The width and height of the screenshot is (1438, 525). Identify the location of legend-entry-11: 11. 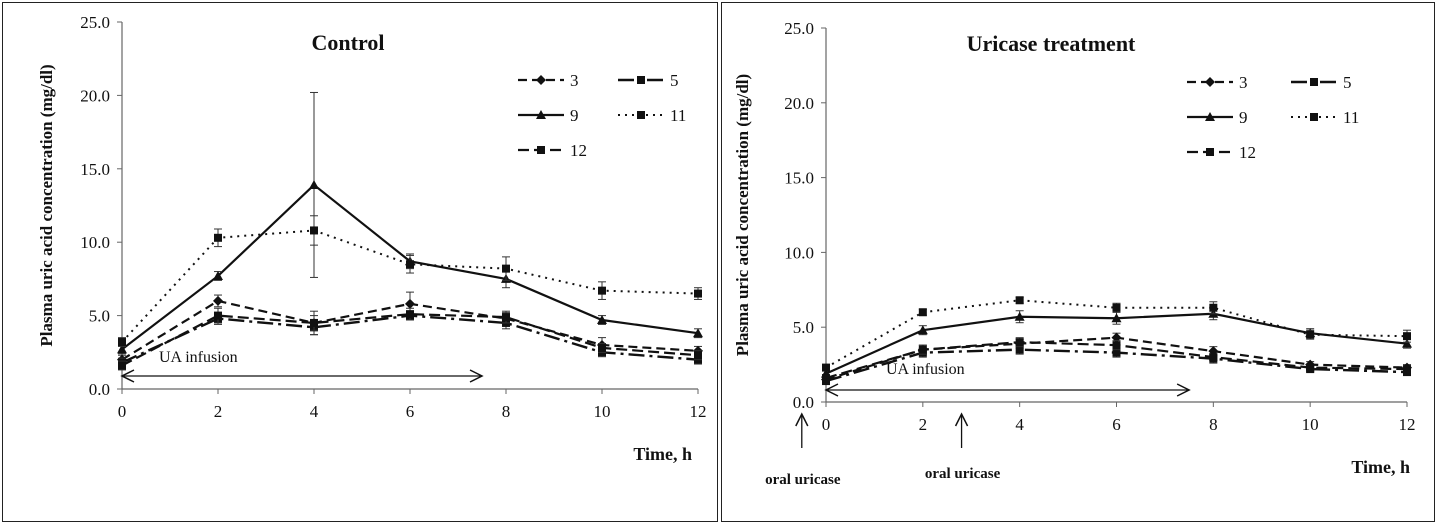
(652, 115).